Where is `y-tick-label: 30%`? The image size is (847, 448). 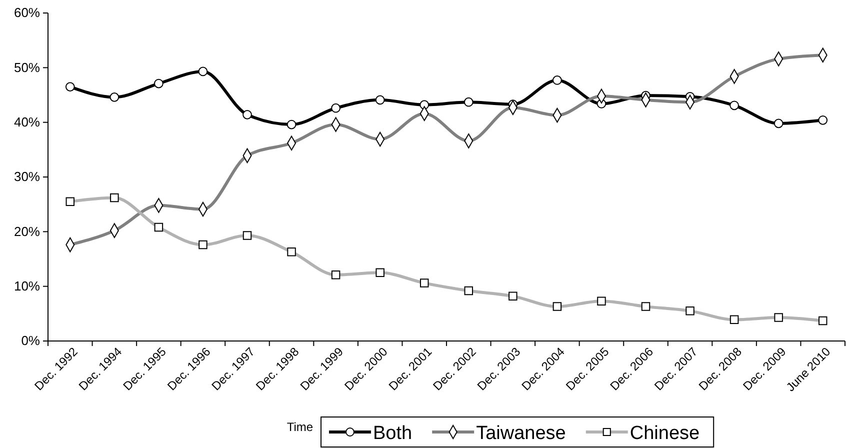 y-tick-label: 30% is located at coordinates (27, 176).